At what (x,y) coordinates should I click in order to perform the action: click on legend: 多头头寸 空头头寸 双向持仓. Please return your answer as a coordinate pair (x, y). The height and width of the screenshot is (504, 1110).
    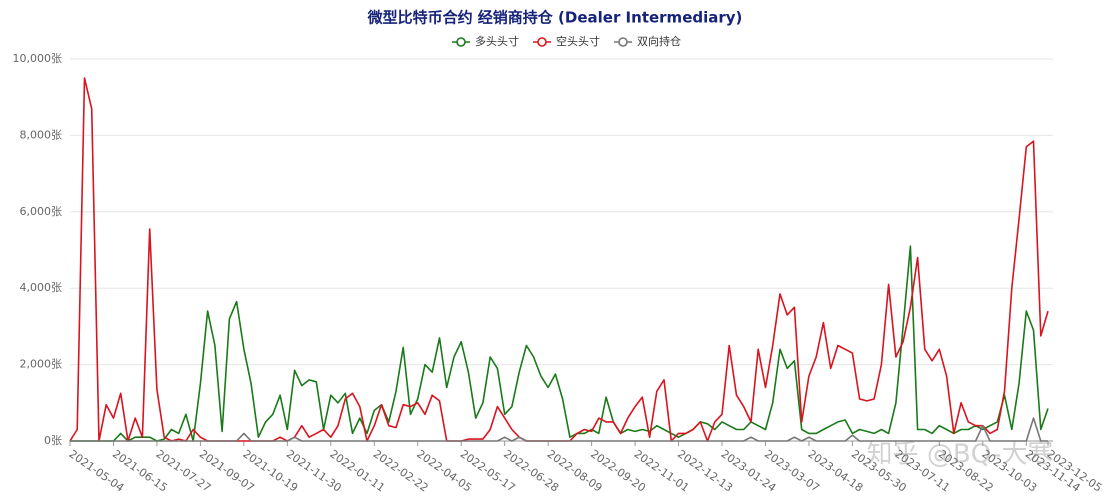
    Looking at the image, I should click on (566, 41).